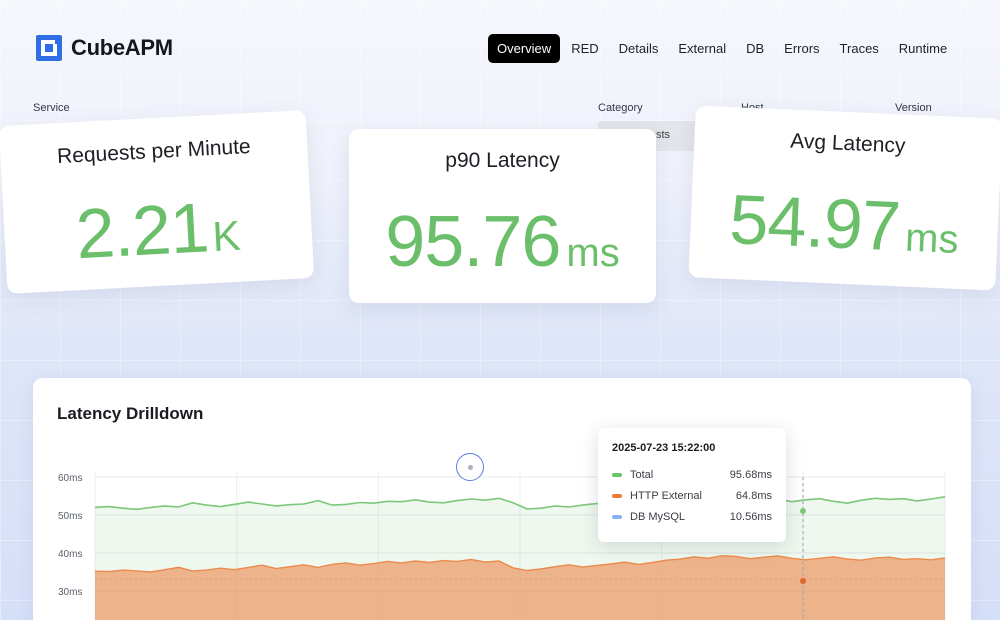  Describe the element at coordinates (702, 48) in the screenshot. I see `tab-external: External` at that location.